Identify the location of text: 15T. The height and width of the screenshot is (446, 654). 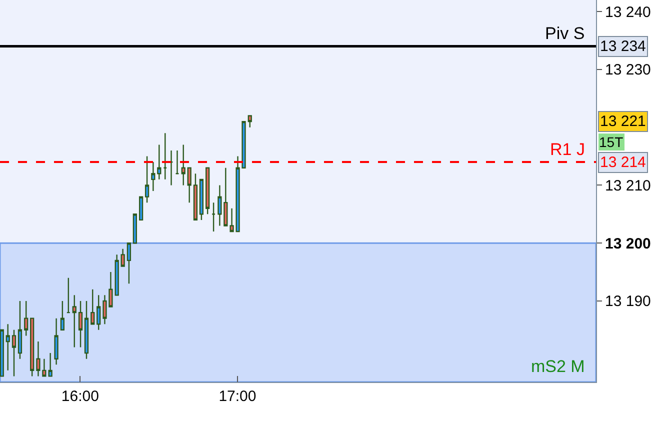
(611, 142).